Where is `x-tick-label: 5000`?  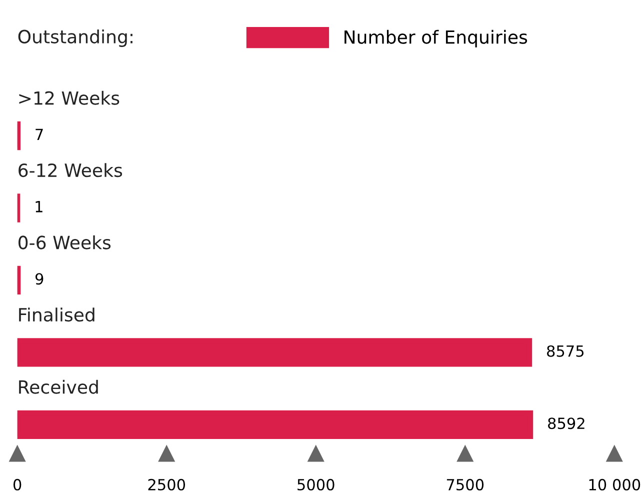 x-tick-label: 5000 is located at coordinates (316, 484).